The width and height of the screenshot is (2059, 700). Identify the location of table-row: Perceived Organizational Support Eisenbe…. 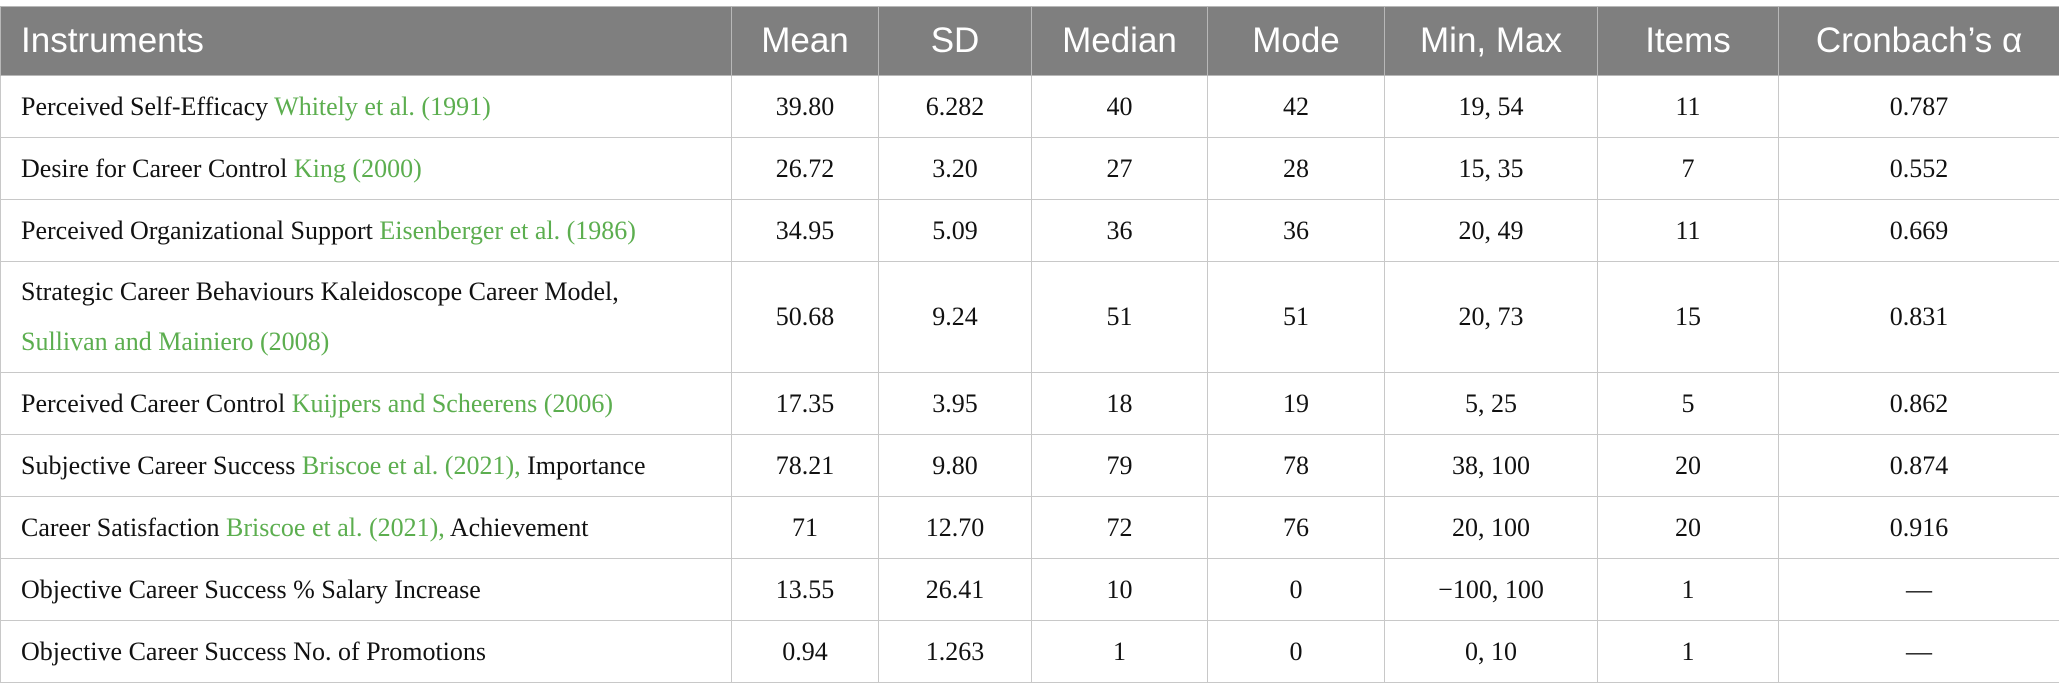
(1030, 231).